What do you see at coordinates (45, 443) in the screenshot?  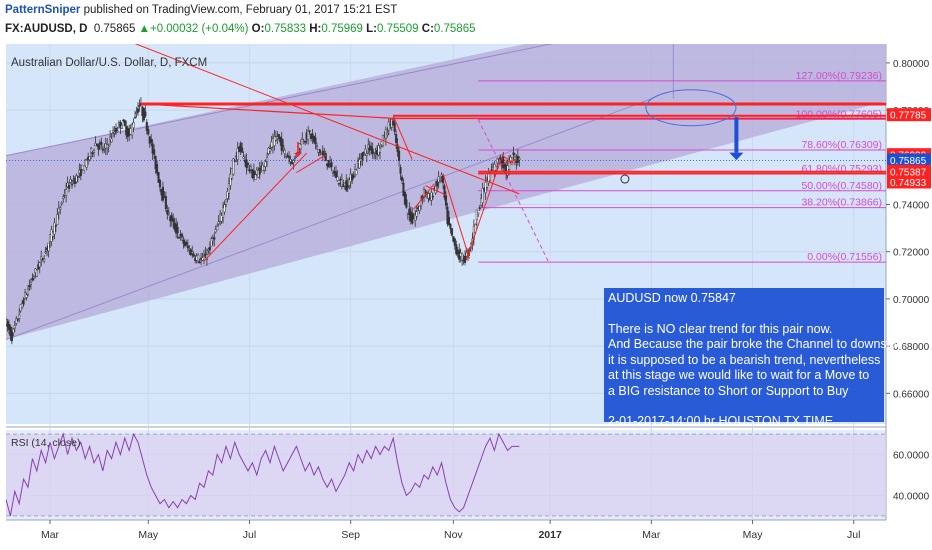 I see `rsi-title: RSI (14, close)` at bounding box center [45, 443].